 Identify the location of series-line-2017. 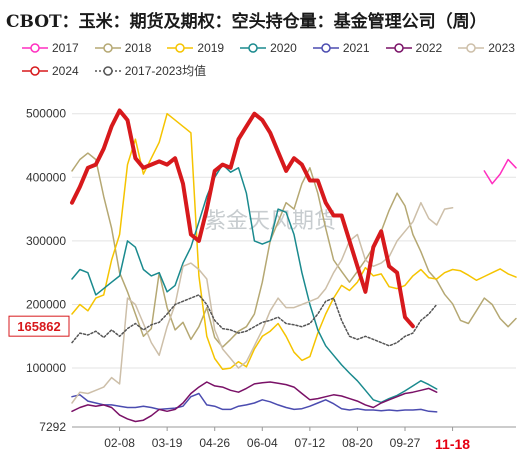
(500, 171).